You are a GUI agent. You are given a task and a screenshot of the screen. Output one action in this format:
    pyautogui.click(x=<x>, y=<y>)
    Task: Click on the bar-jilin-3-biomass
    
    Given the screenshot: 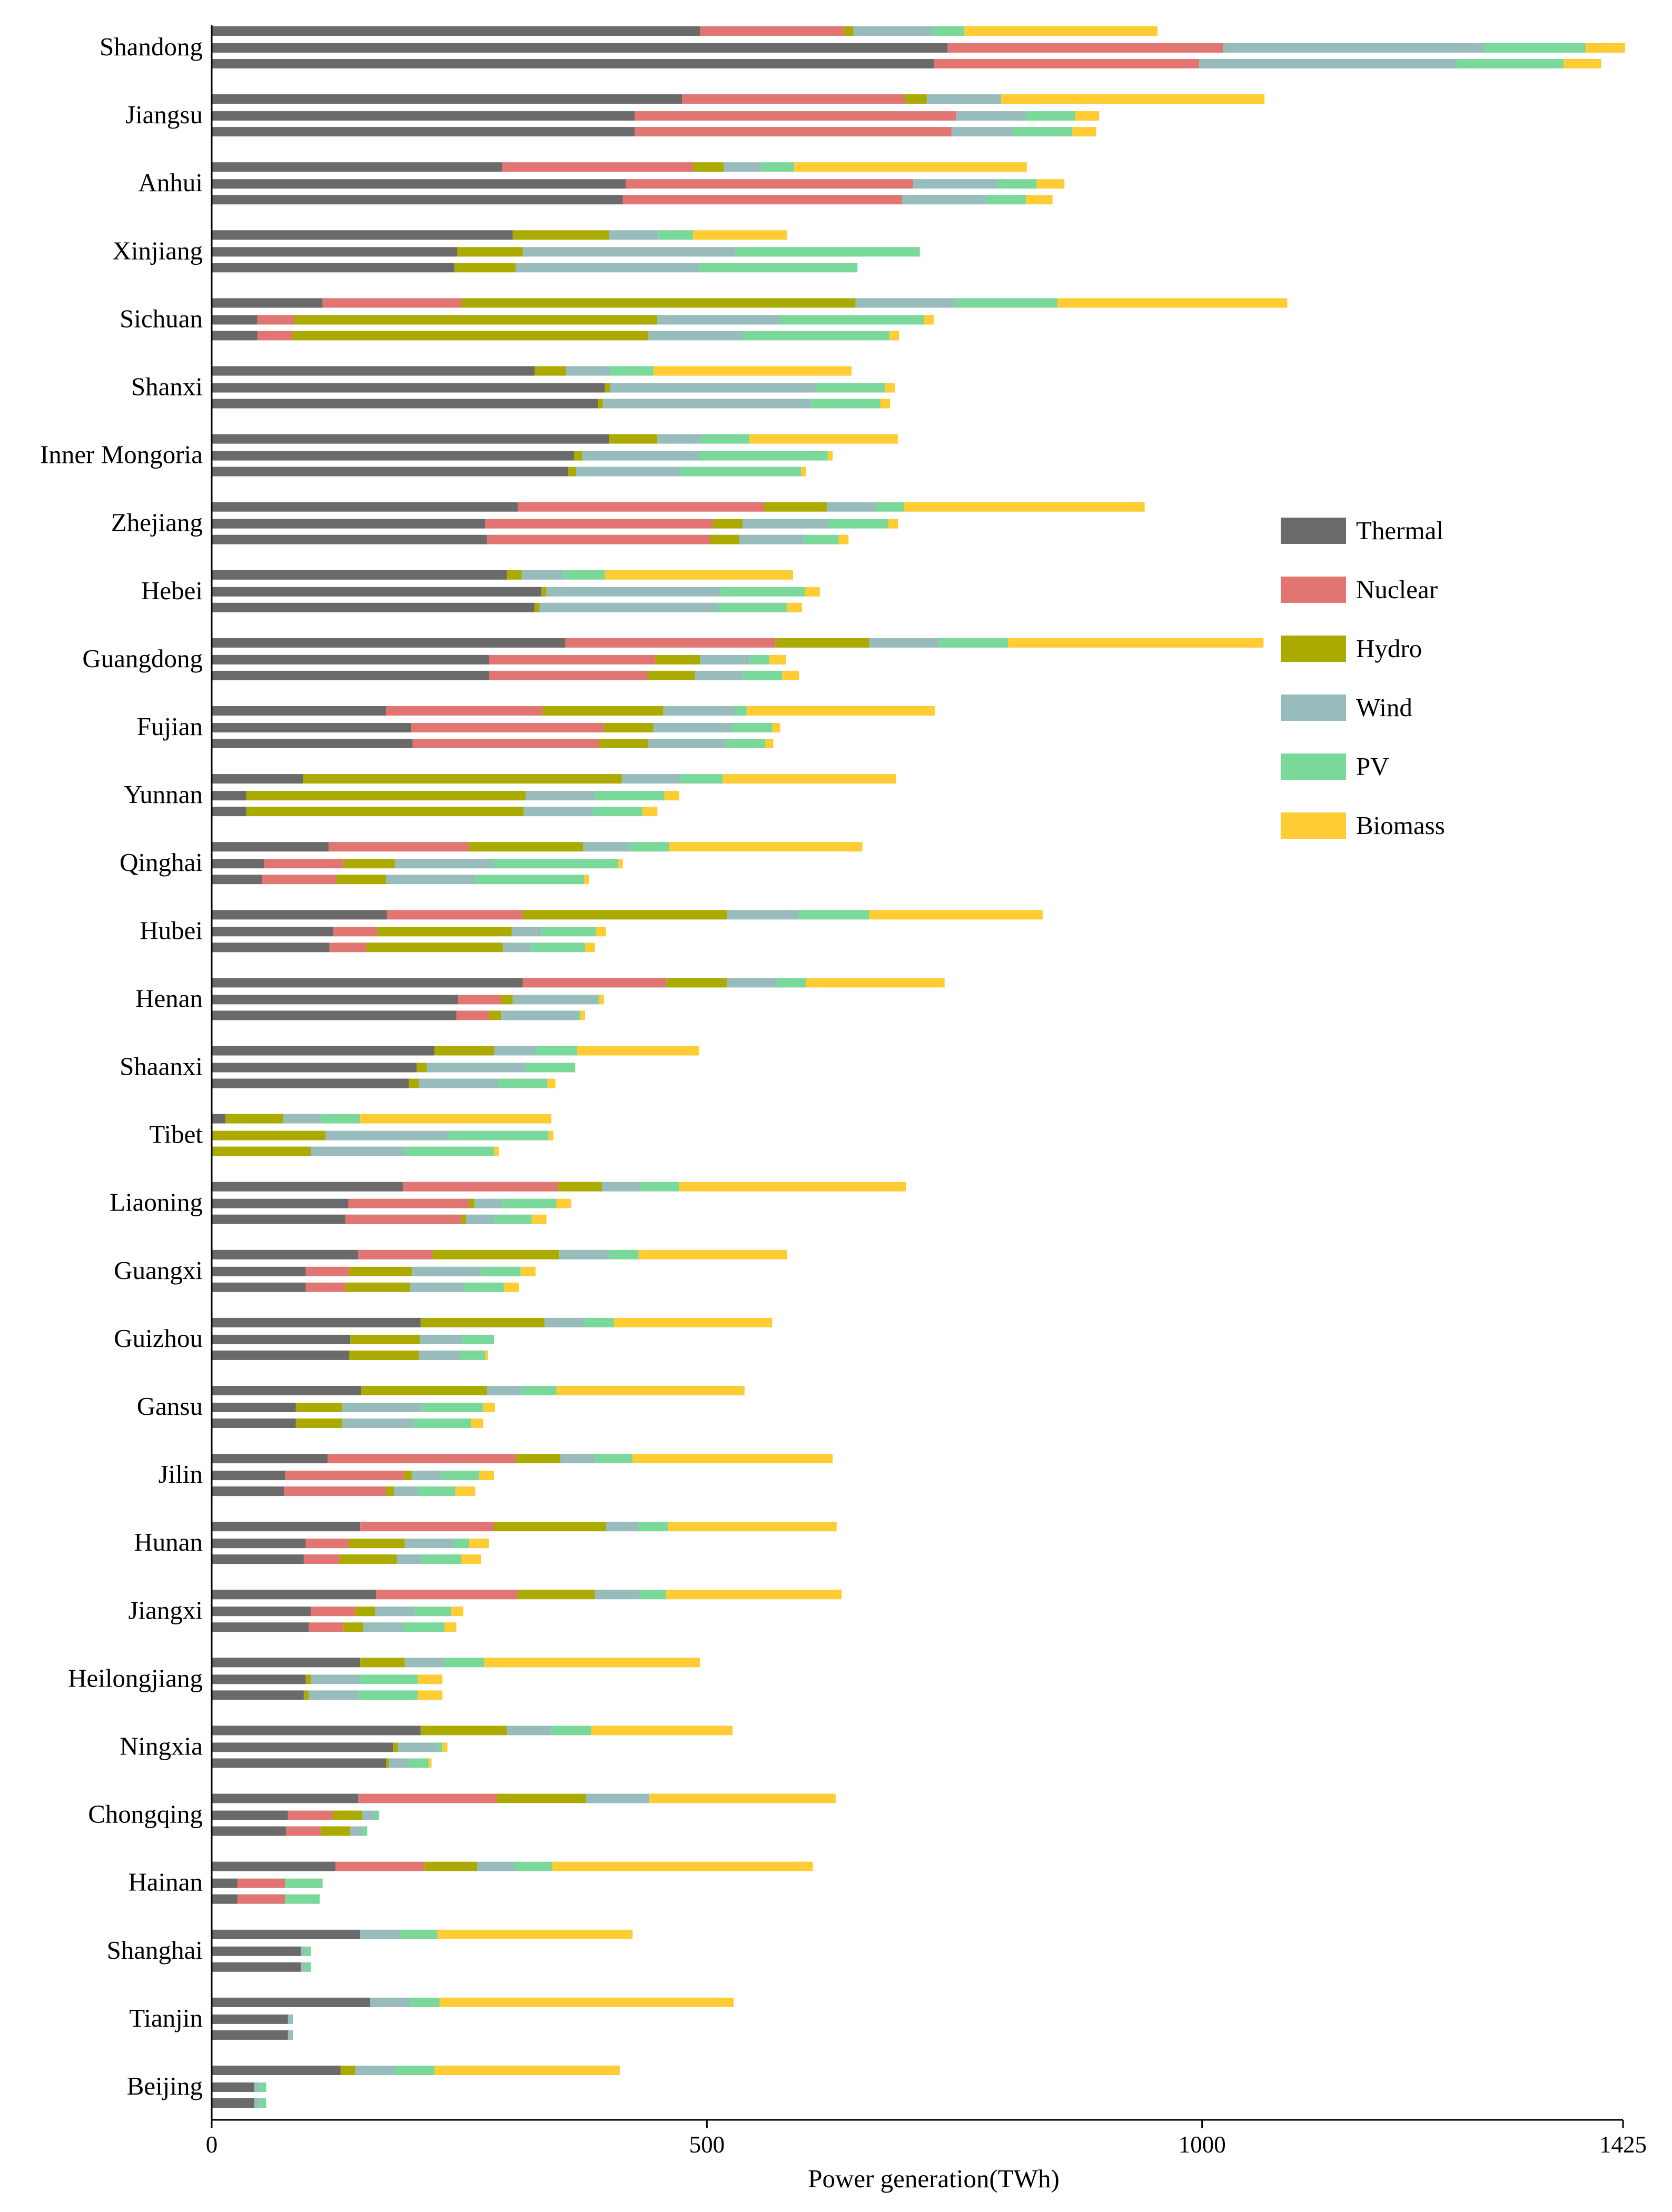 What is the action you would take?
    pyautogui.click(x=465, y=1491)
    